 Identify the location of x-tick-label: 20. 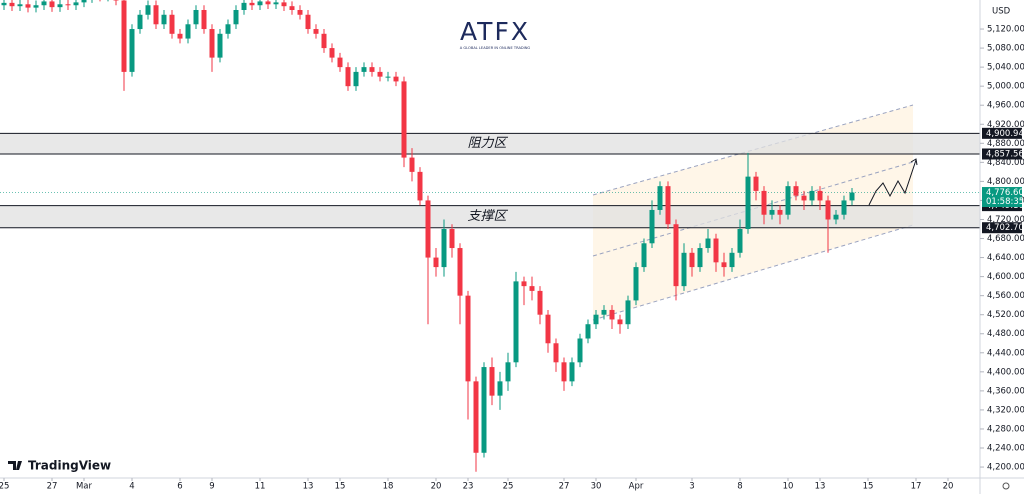
(948, 487).